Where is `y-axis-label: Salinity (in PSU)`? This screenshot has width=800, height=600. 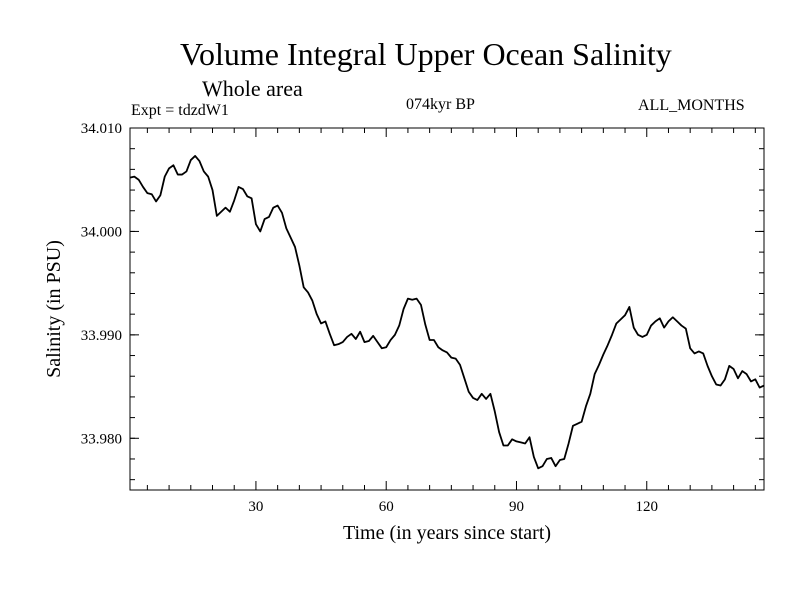 y-axis-label: Salinity (in PSU) is located at coordinates (54, 309).